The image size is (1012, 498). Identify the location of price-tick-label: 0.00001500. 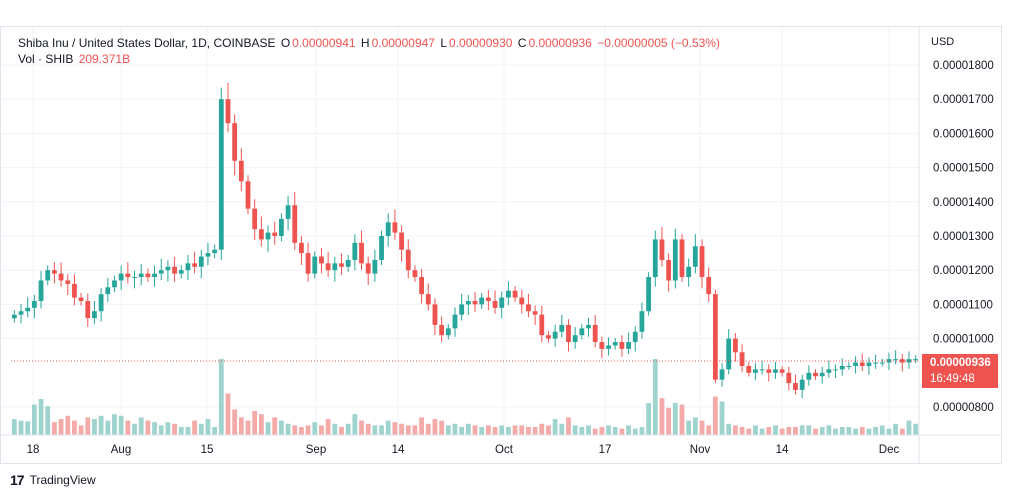
(963, 169).